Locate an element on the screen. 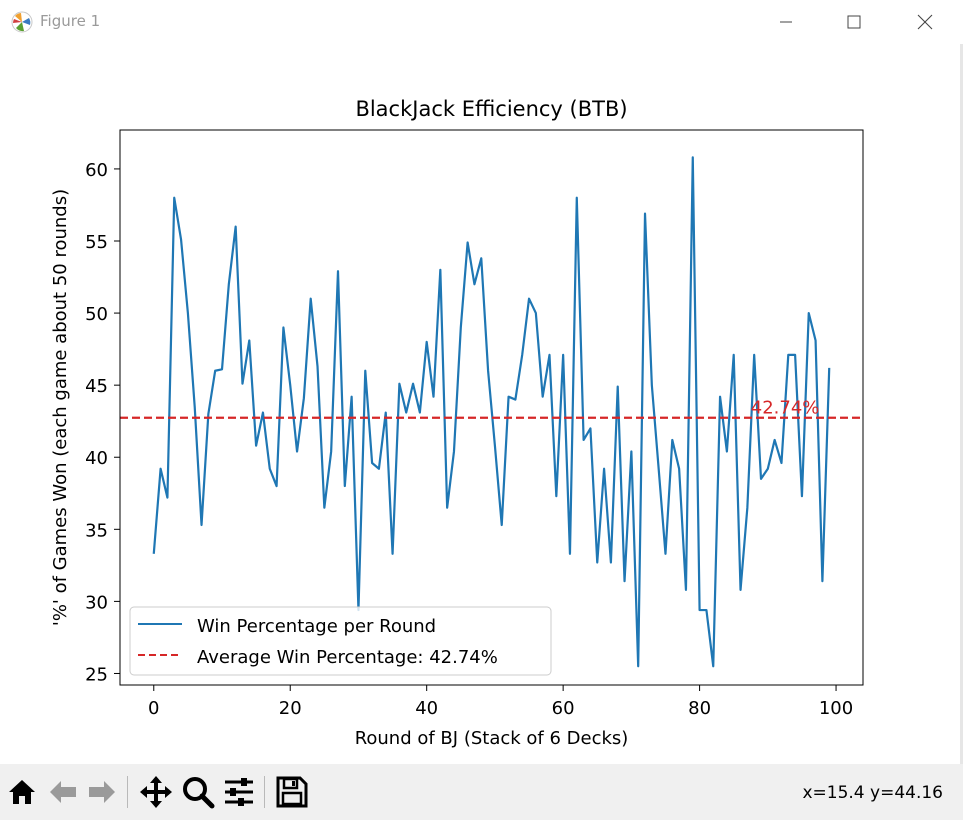 Image resolution: width=963 pixels, height=820 pixels. zoom-button is located at coordinates (198, 792).